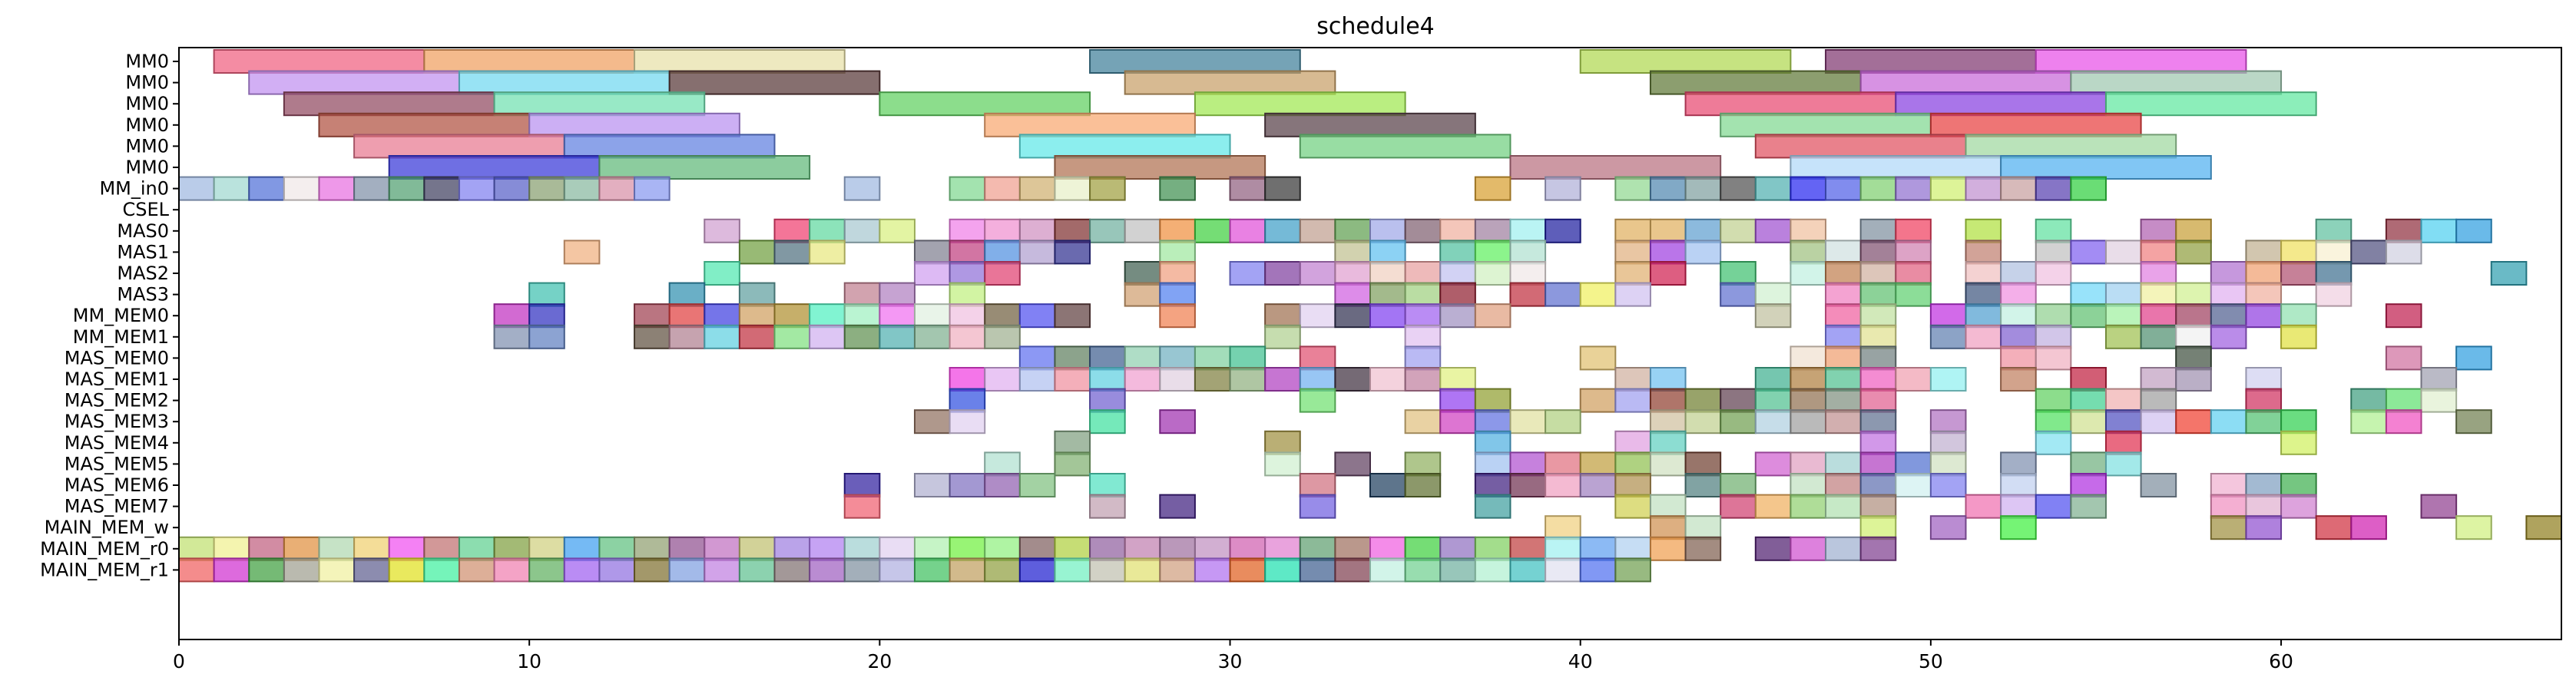 The height and width of the screenshot is (694, 2576). What do you see at coordinates (143, 231) in the screenshot?
I see `y-tick-label: MAS0` at bounding box center [143, 231].